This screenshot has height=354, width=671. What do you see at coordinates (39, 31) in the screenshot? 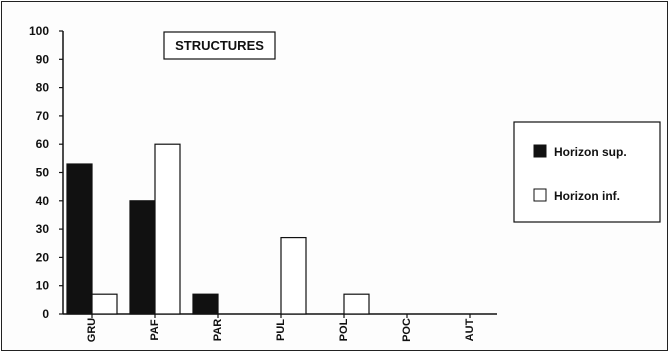
I see `y-tick-label: 100` at bounding box center [39, 31].